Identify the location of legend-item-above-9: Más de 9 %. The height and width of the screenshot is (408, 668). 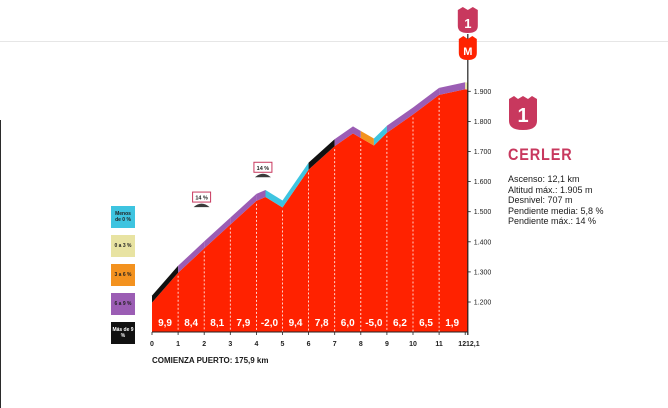
(123, 333).